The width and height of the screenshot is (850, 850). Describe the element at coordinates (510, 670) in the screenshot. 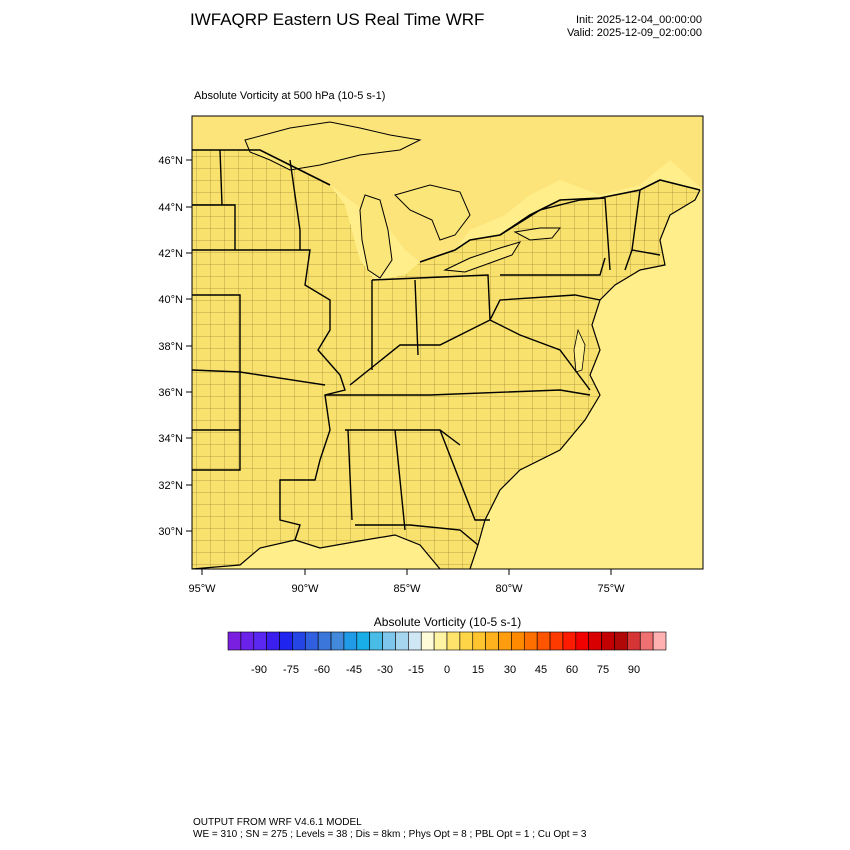

I see `colorbar-label: 30` at that location.